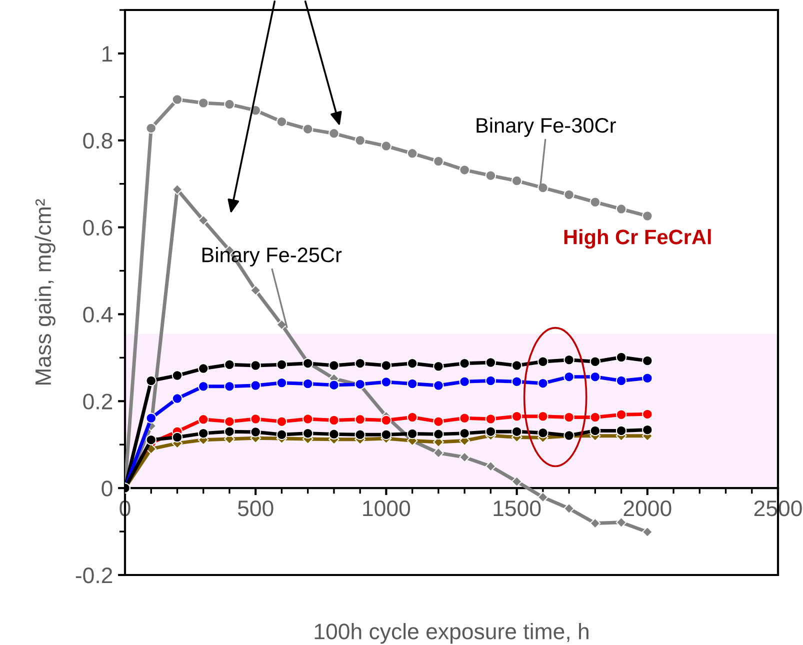 The image size is (803, 645). I want to click on y-tick-label: 0.6, so click(97, 228).